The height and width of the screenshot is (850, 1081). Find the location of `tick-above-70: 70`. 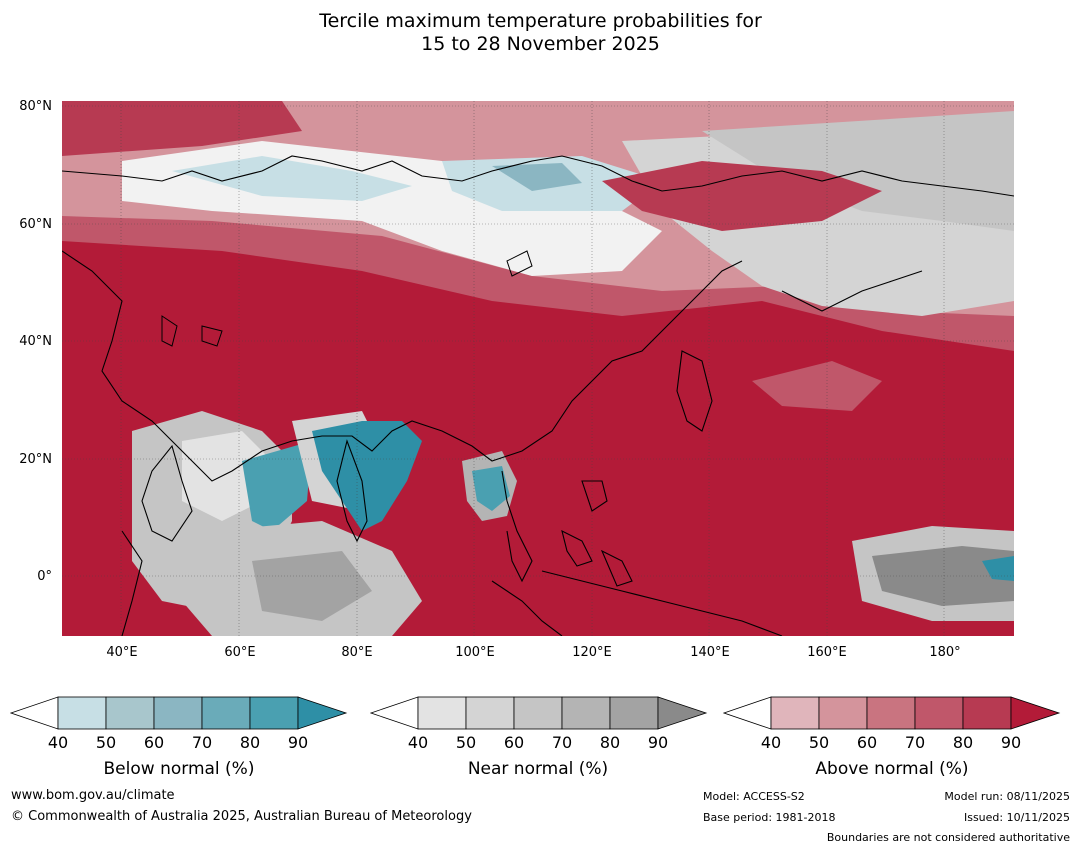

tick-above-70: 70 is located at coordinates (915, 742).